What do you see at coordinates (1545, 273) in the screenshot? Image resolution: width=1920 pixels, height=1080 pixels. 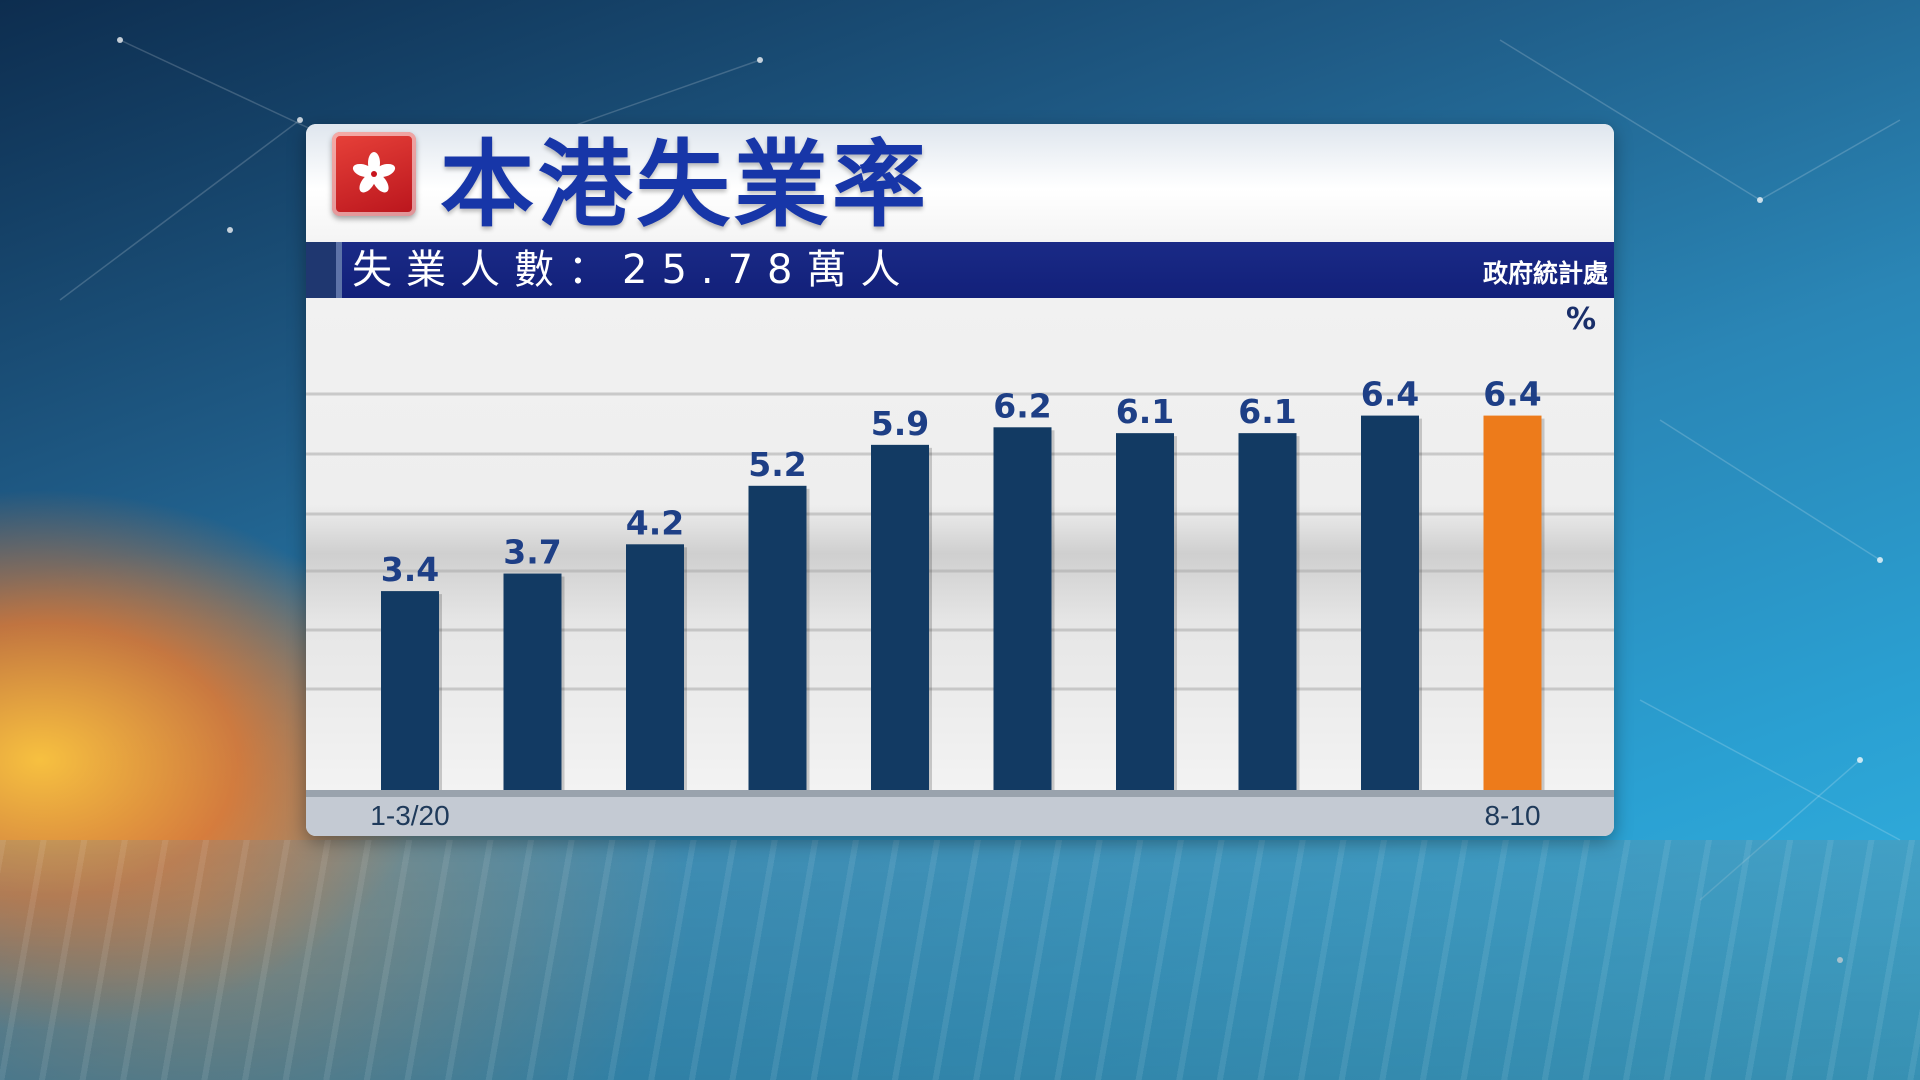 I see `data-source-label: 政府統計處` at bounding box center [1545, 273].